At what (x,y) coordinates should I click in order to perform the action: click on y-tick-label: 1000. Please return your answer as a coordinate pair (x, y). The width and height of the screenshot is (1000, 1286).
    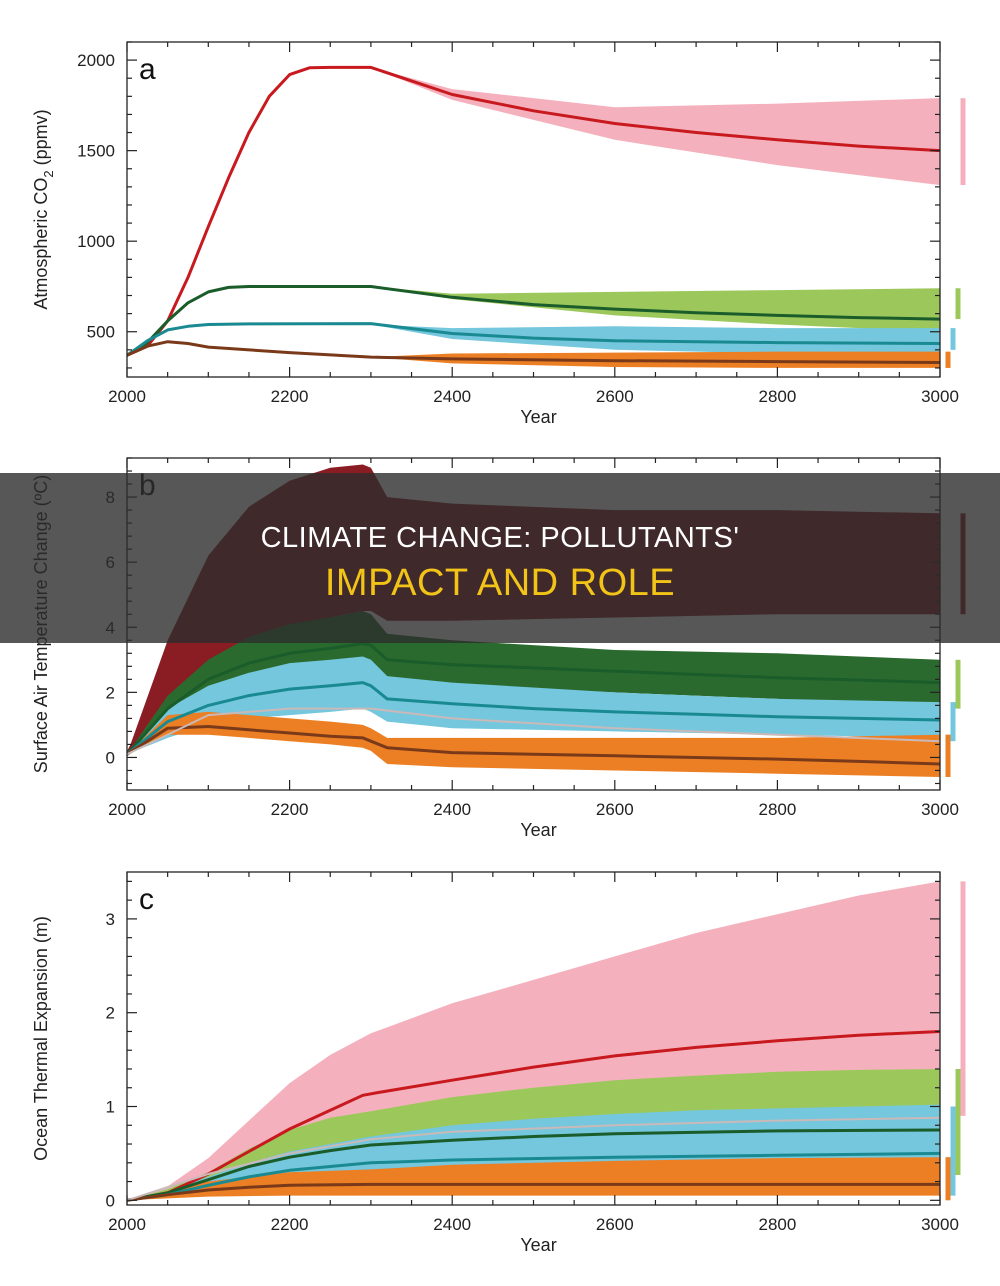
    Looking at the image, I should click on (96, 241).